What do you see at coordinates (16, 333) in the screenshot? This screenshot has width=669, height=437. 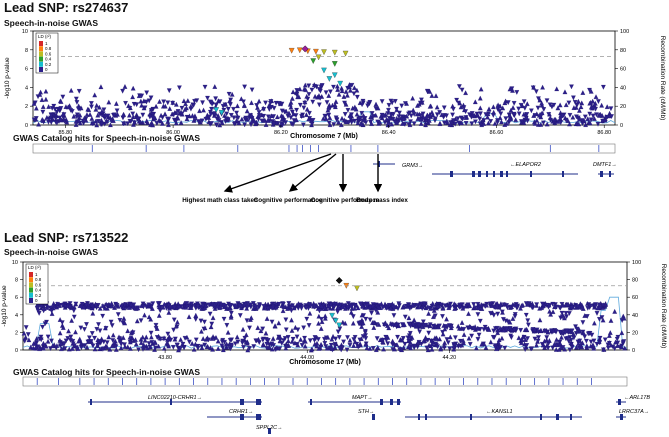 I see `y-tick-label: 2` at bounding box center [16, 333].